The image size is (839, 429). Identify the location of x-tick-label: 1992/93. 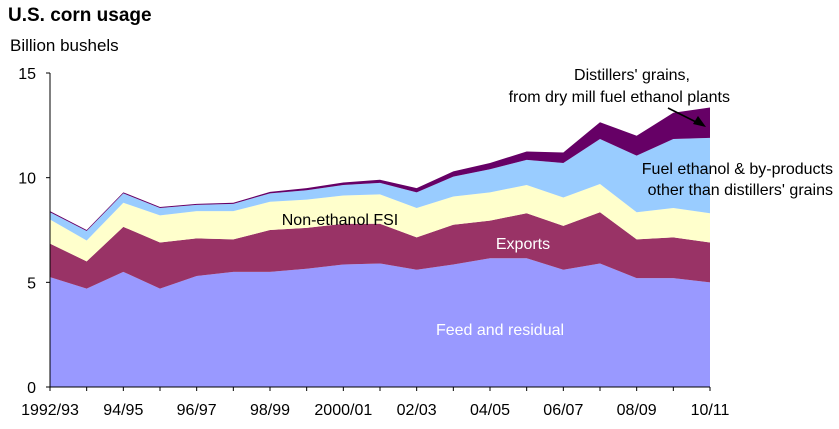
(50, 410).